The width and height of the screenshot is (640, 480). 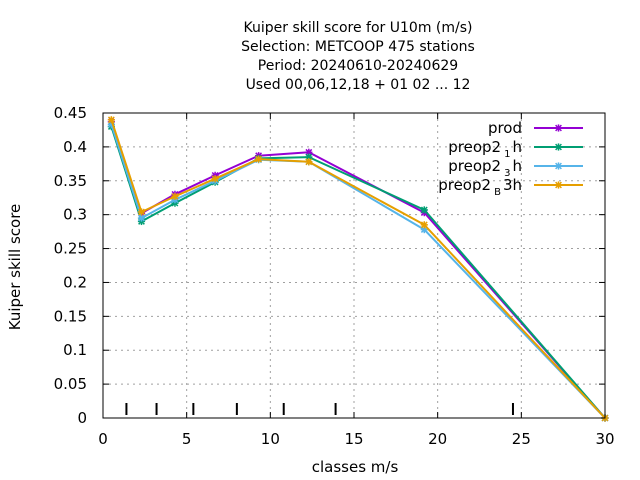 What do you see at coordinates (70, 316) in the screenshot?
I see `y-tick-label: 0.15` at bounding box center [70, 316].